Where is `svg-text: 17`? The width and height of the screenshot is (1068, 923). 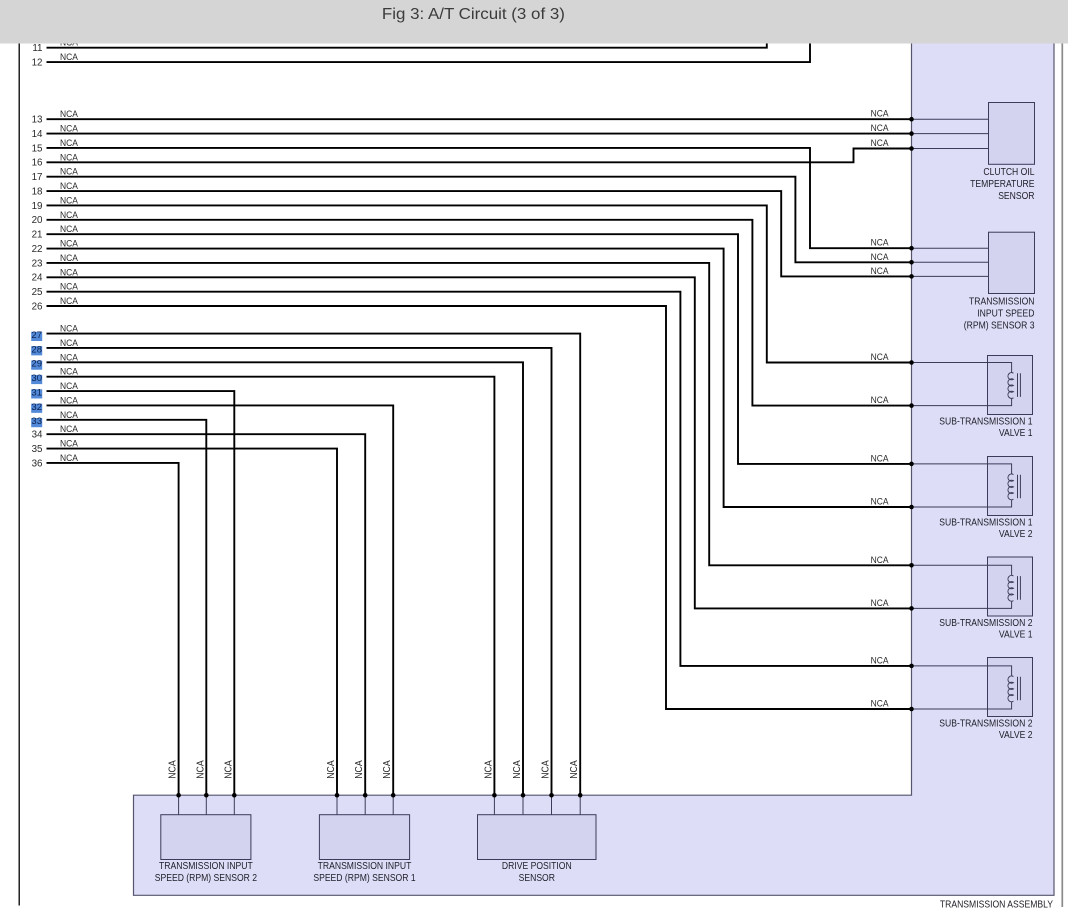 svg-text: 17 is located at coordinates (37, 177).